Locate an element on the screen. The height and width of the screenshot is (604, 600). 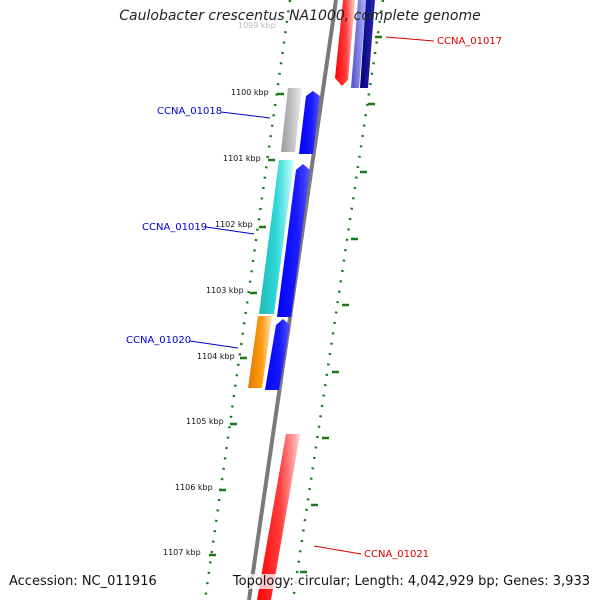
inner-scale-ring is located at coordinates (247, 300).